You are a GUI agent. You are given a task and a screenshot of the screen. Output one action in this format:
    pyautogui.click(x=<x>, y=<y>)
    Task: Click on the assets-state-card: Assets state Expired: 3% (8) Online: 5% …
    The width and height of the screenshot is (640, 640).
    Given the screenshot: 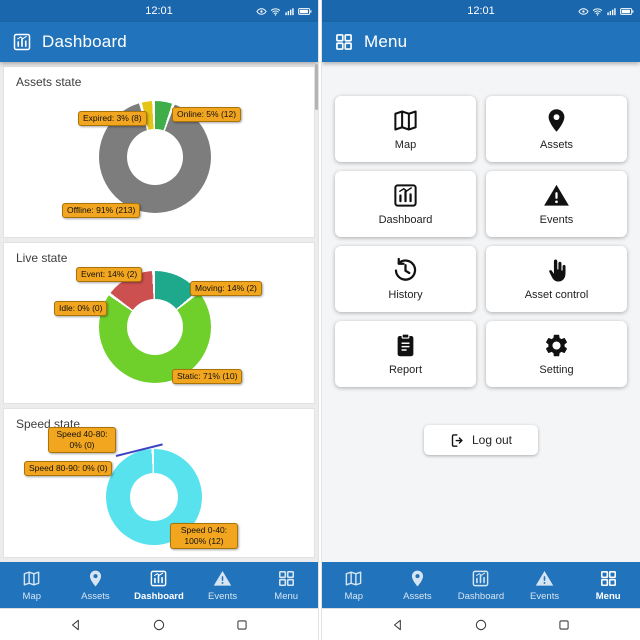 What is the action you would take?
    pyautogui.click(x=159, y=152)
    